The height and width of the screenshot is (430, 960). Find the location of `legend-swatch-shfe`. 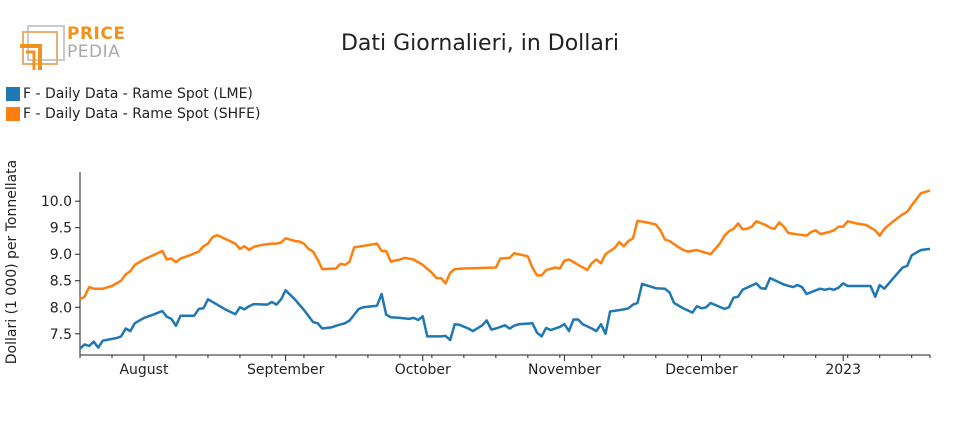

legend-swatch-shfe is located at coordinates (13, 114).